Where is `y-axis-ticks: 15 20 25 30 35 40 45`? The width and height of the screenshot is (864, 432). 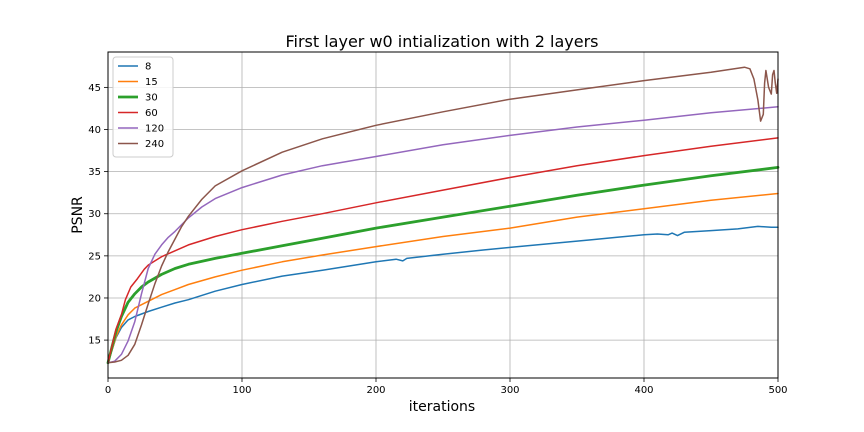
y-axis-ticks: 15 20 25 30 35 40 45 is located at coordinates (98, 215).